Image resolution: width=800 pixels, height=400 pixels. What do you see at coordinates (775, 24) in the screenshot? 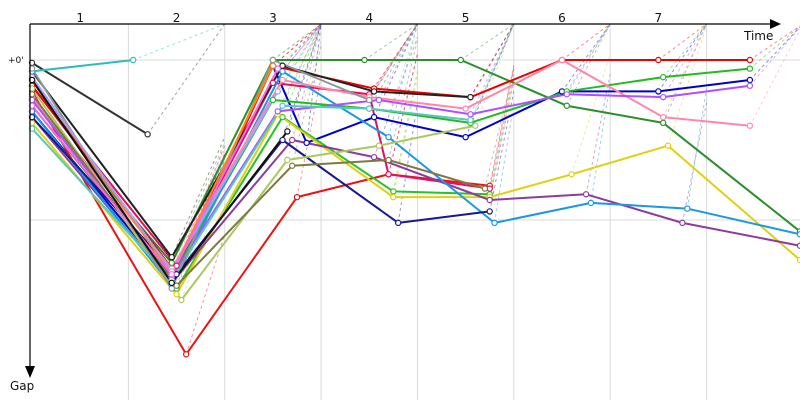
I see `x-axis-arrow` at bounding box center [775, 24].